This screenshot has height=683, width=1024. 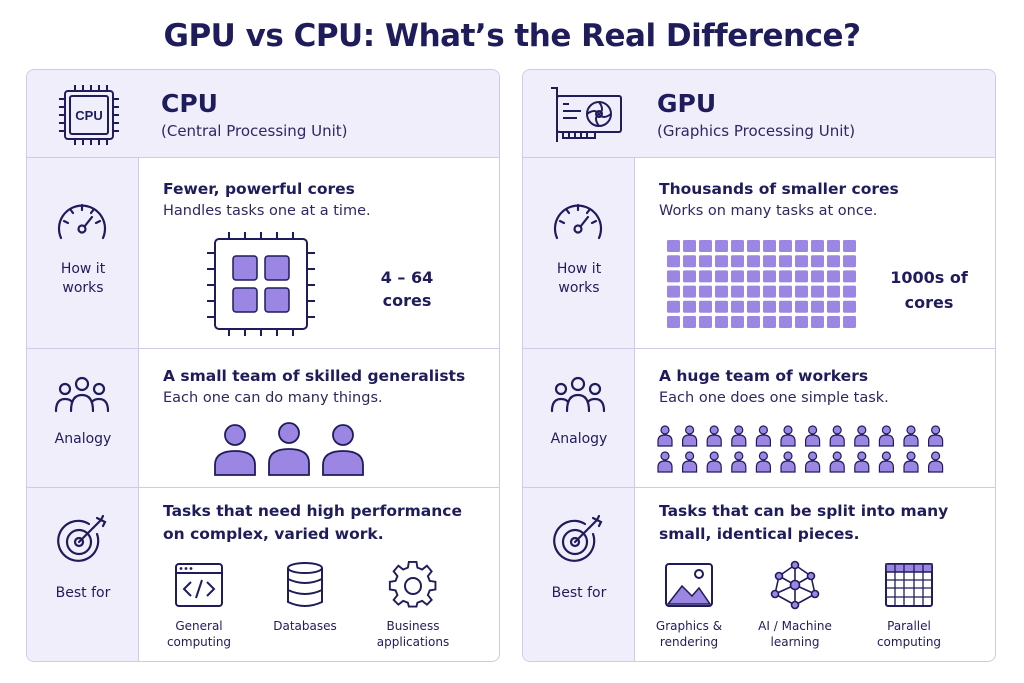 What do you see at coordinates (689, 585) in the screenshot?
I see `image-icon` at bounding box center [689, 585].